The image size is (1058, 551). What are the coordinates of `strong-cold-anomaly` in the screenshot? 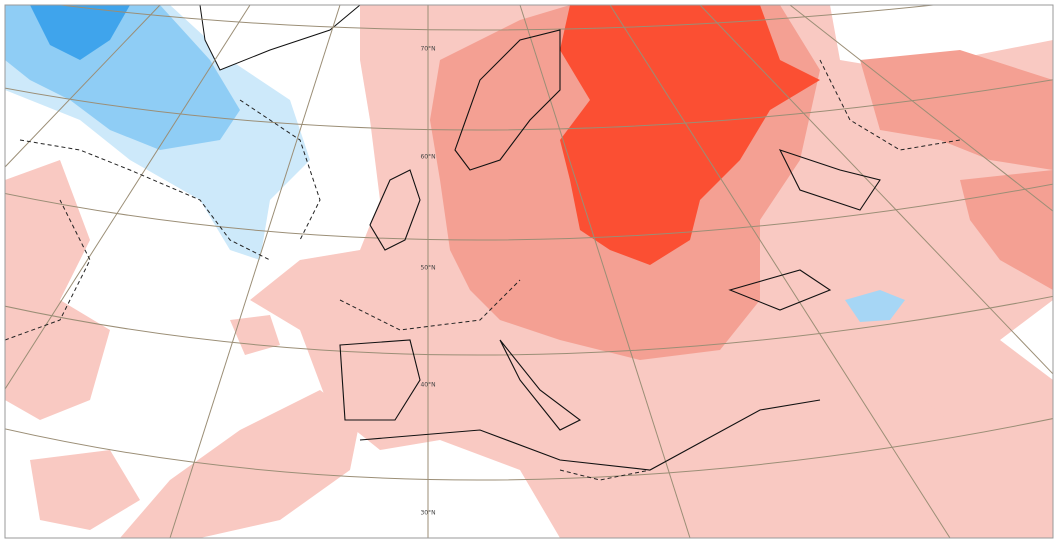 It's located at (80, 32).